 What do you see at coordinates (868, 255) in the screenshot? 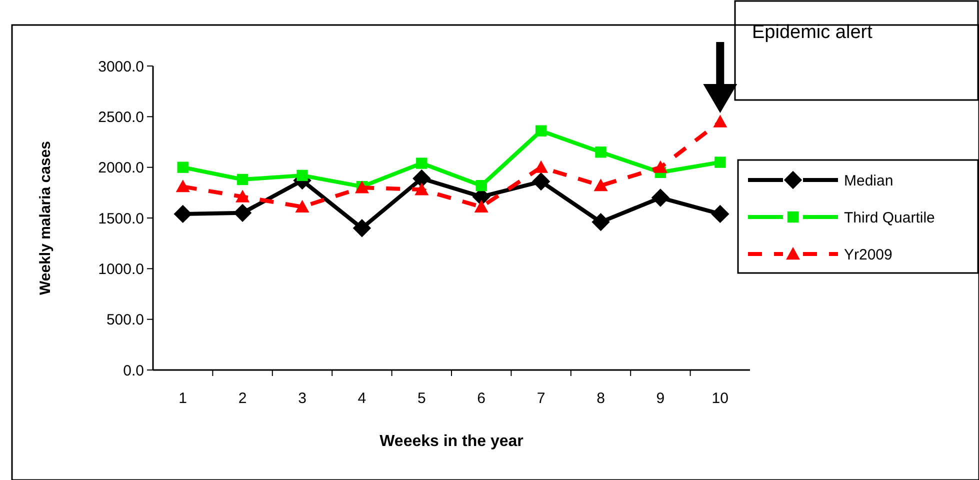
I see `legend-label: Yr2009` at bounding box center [868, 255].